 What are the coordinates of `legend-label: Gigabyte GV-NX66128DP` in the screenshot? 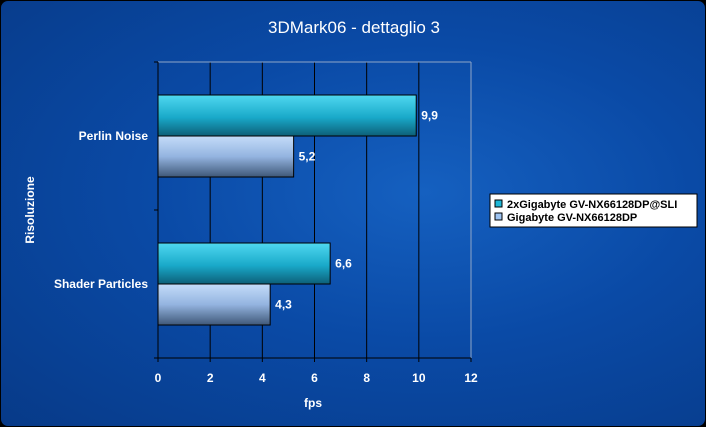 It's located at (572, 218).